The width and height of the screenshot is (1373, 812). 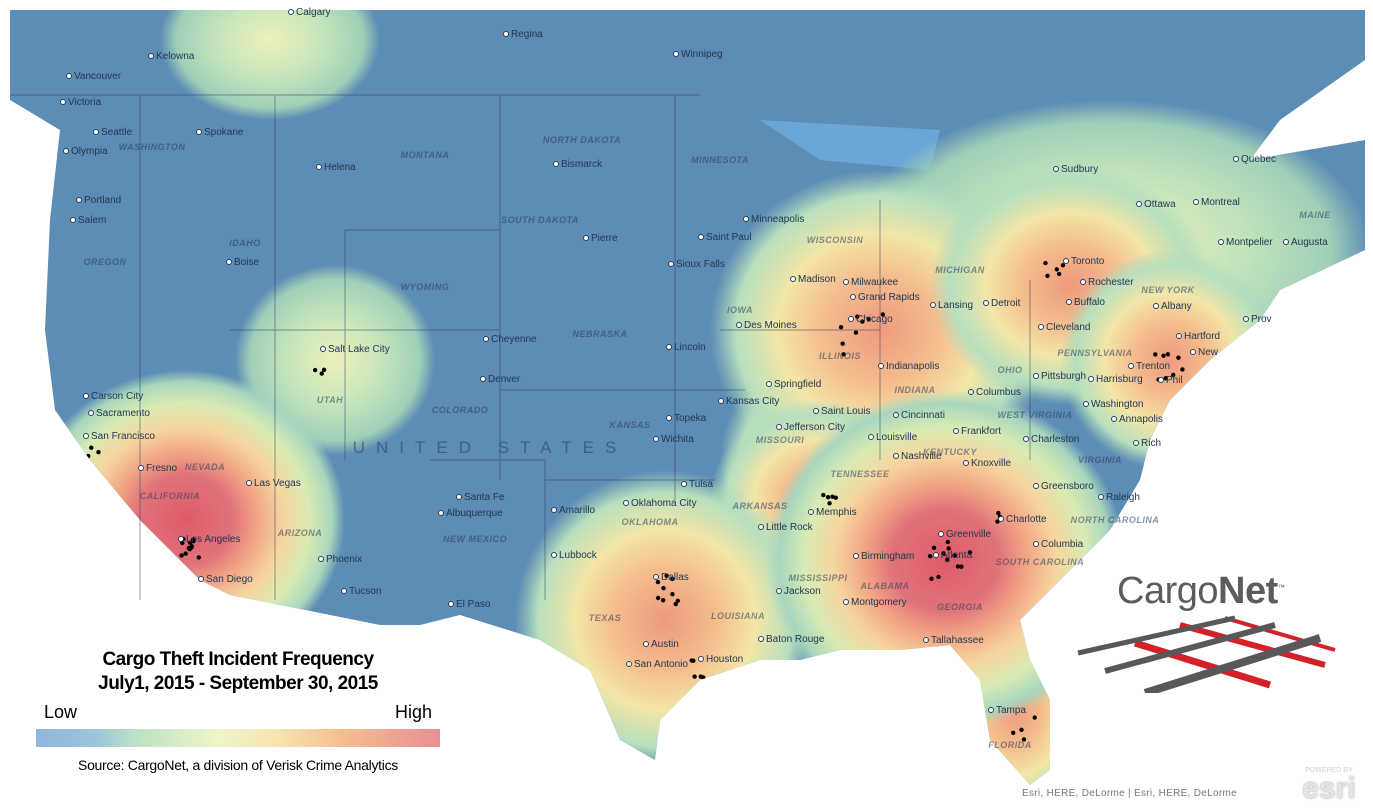 I want to click on city-label: Salt Lake City, so click(x=355, y=349).